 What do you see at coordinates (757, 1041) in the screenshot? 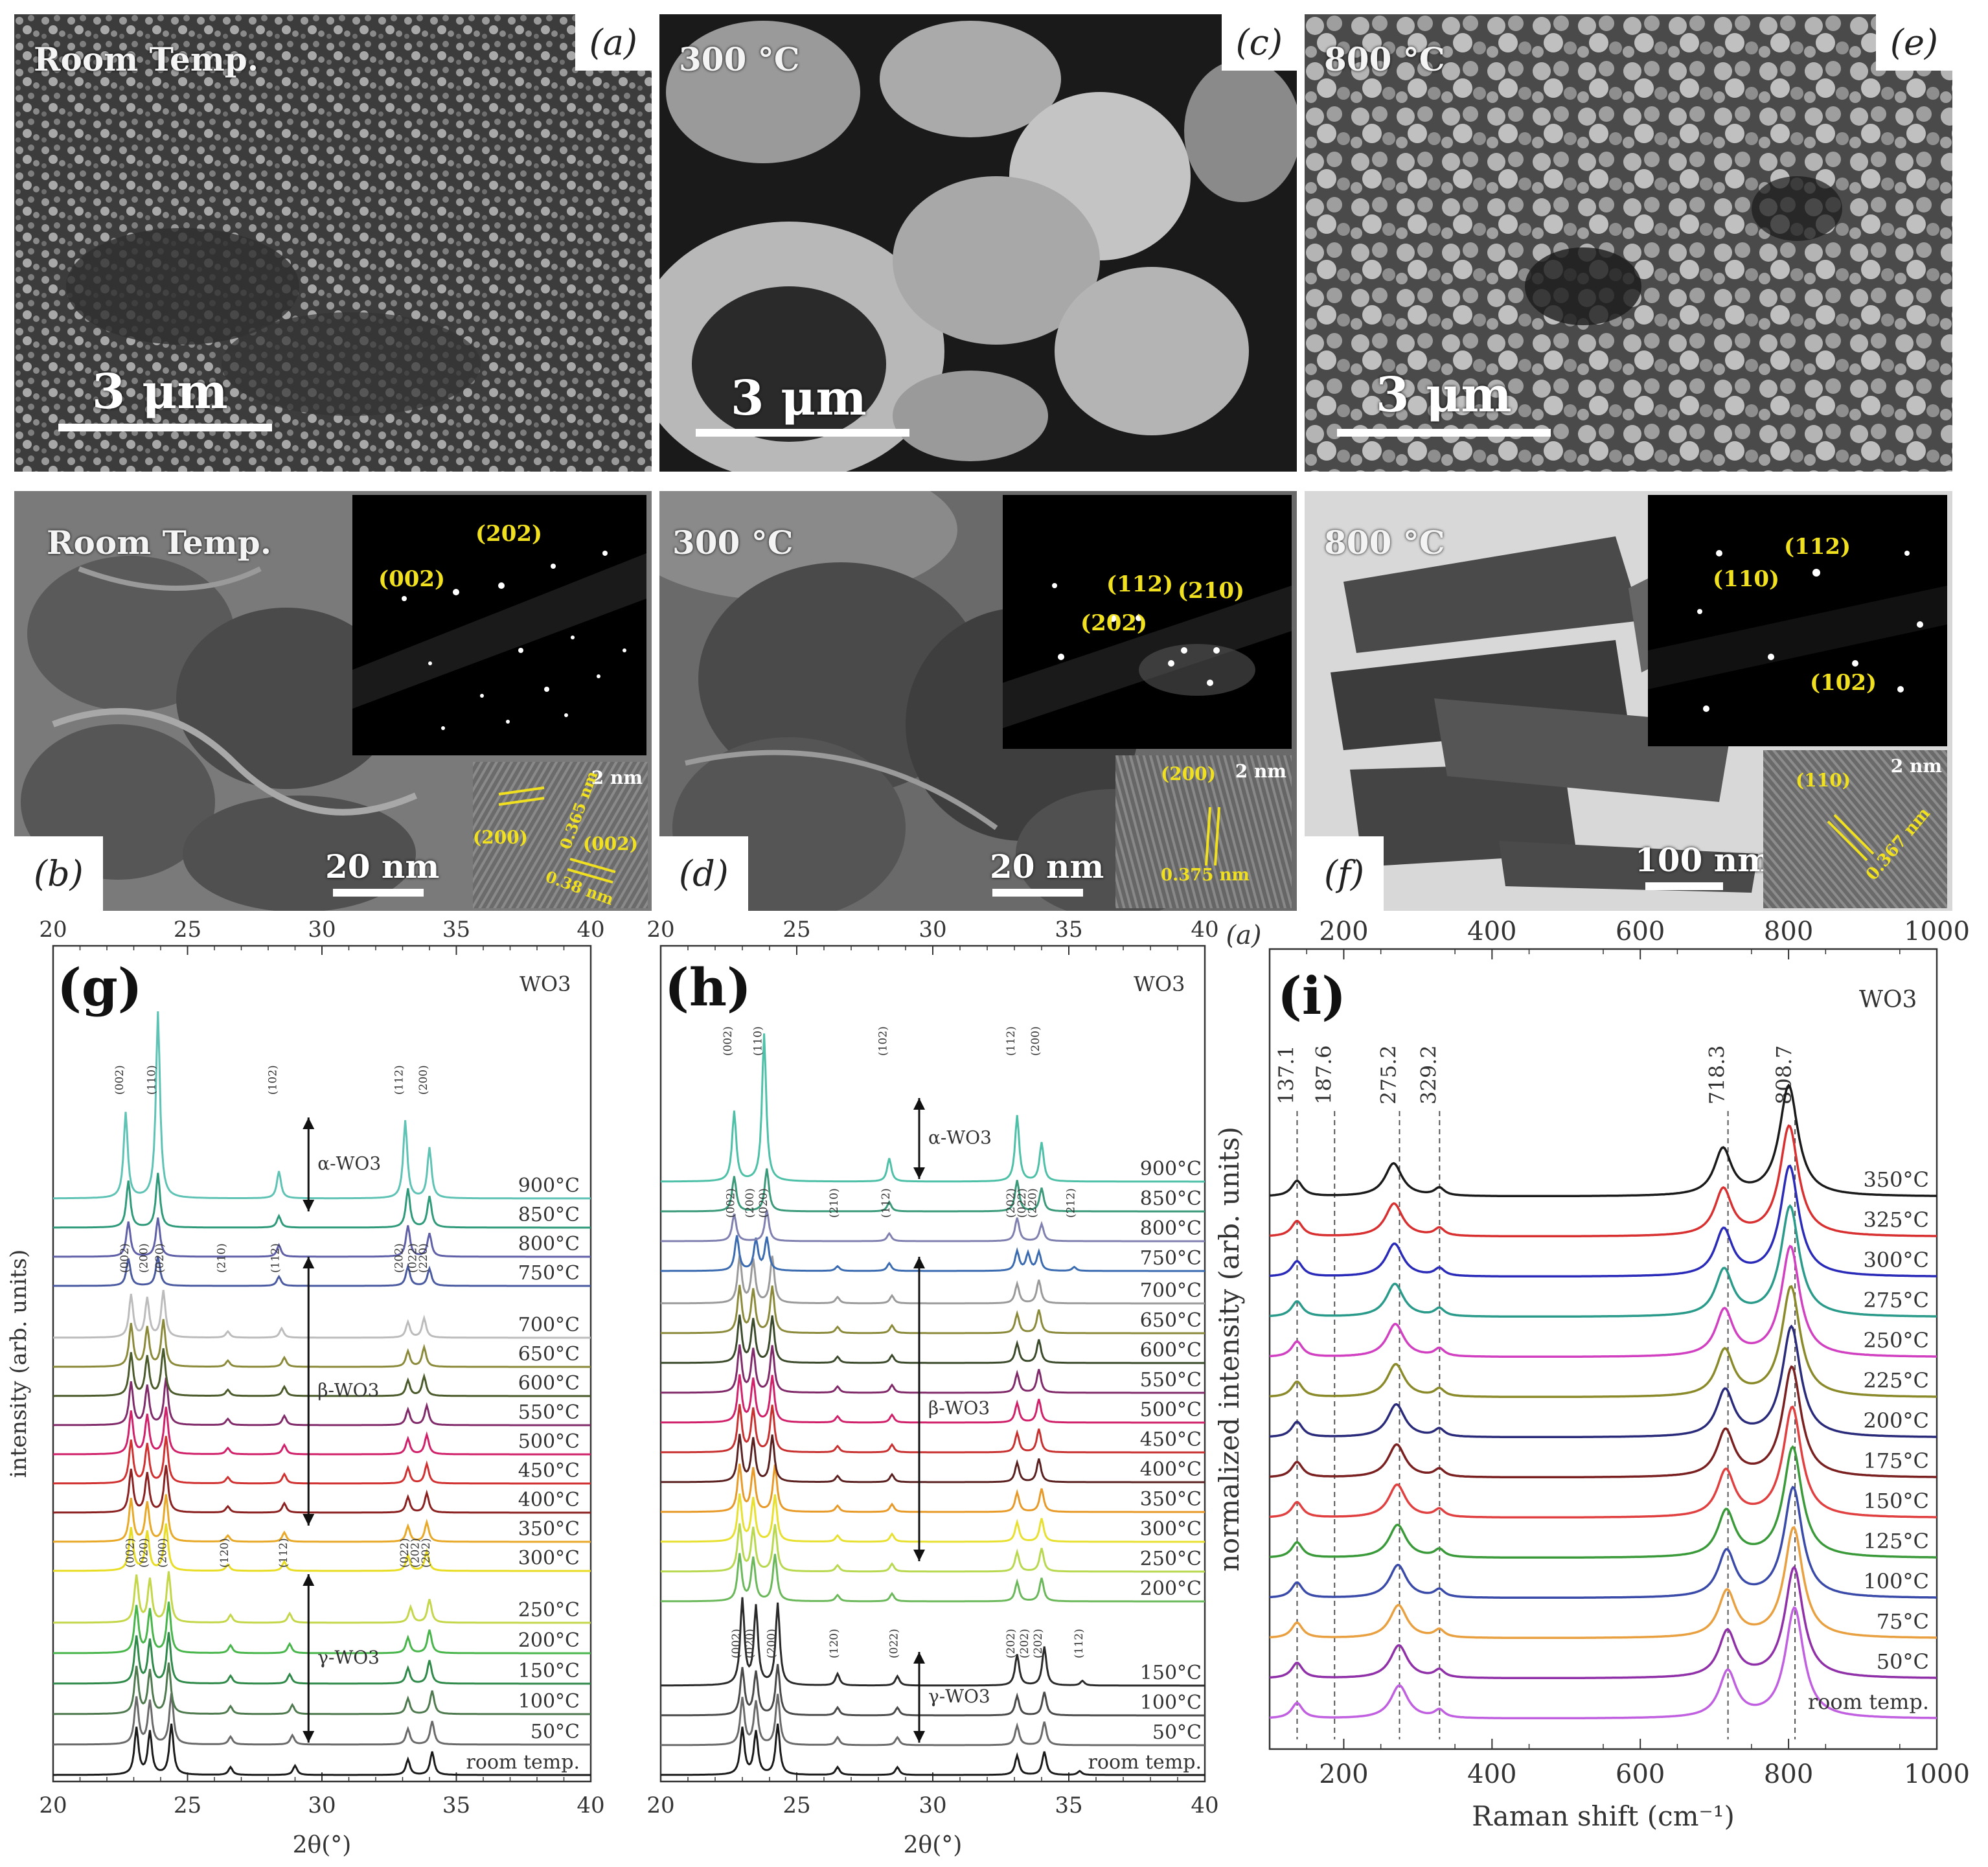
I see `peak-index-label: (110)` at bounding box center [757, 1041].